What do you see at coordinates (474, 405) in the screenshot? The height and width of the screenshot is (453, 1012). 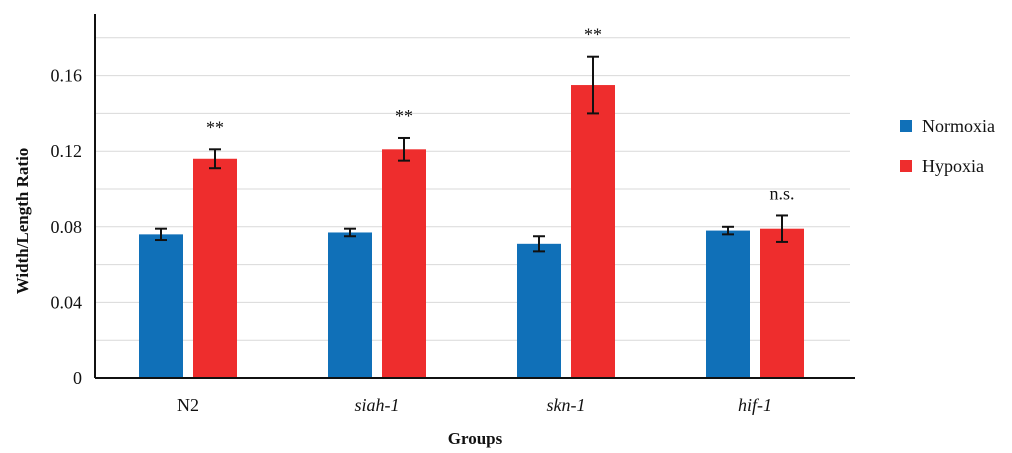 I see `x-tick-labels: N2 siah-1 skn-1 hif-1` at bounding box center [474, 405].